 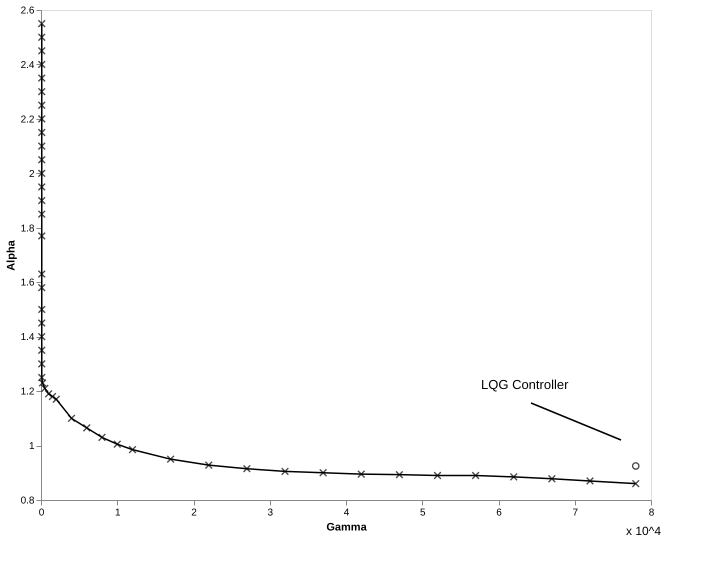 What do you see at coordinates (31, 174) in the screenshot?
I see `y-tick-label: 2` at bounding box center [31, 174].